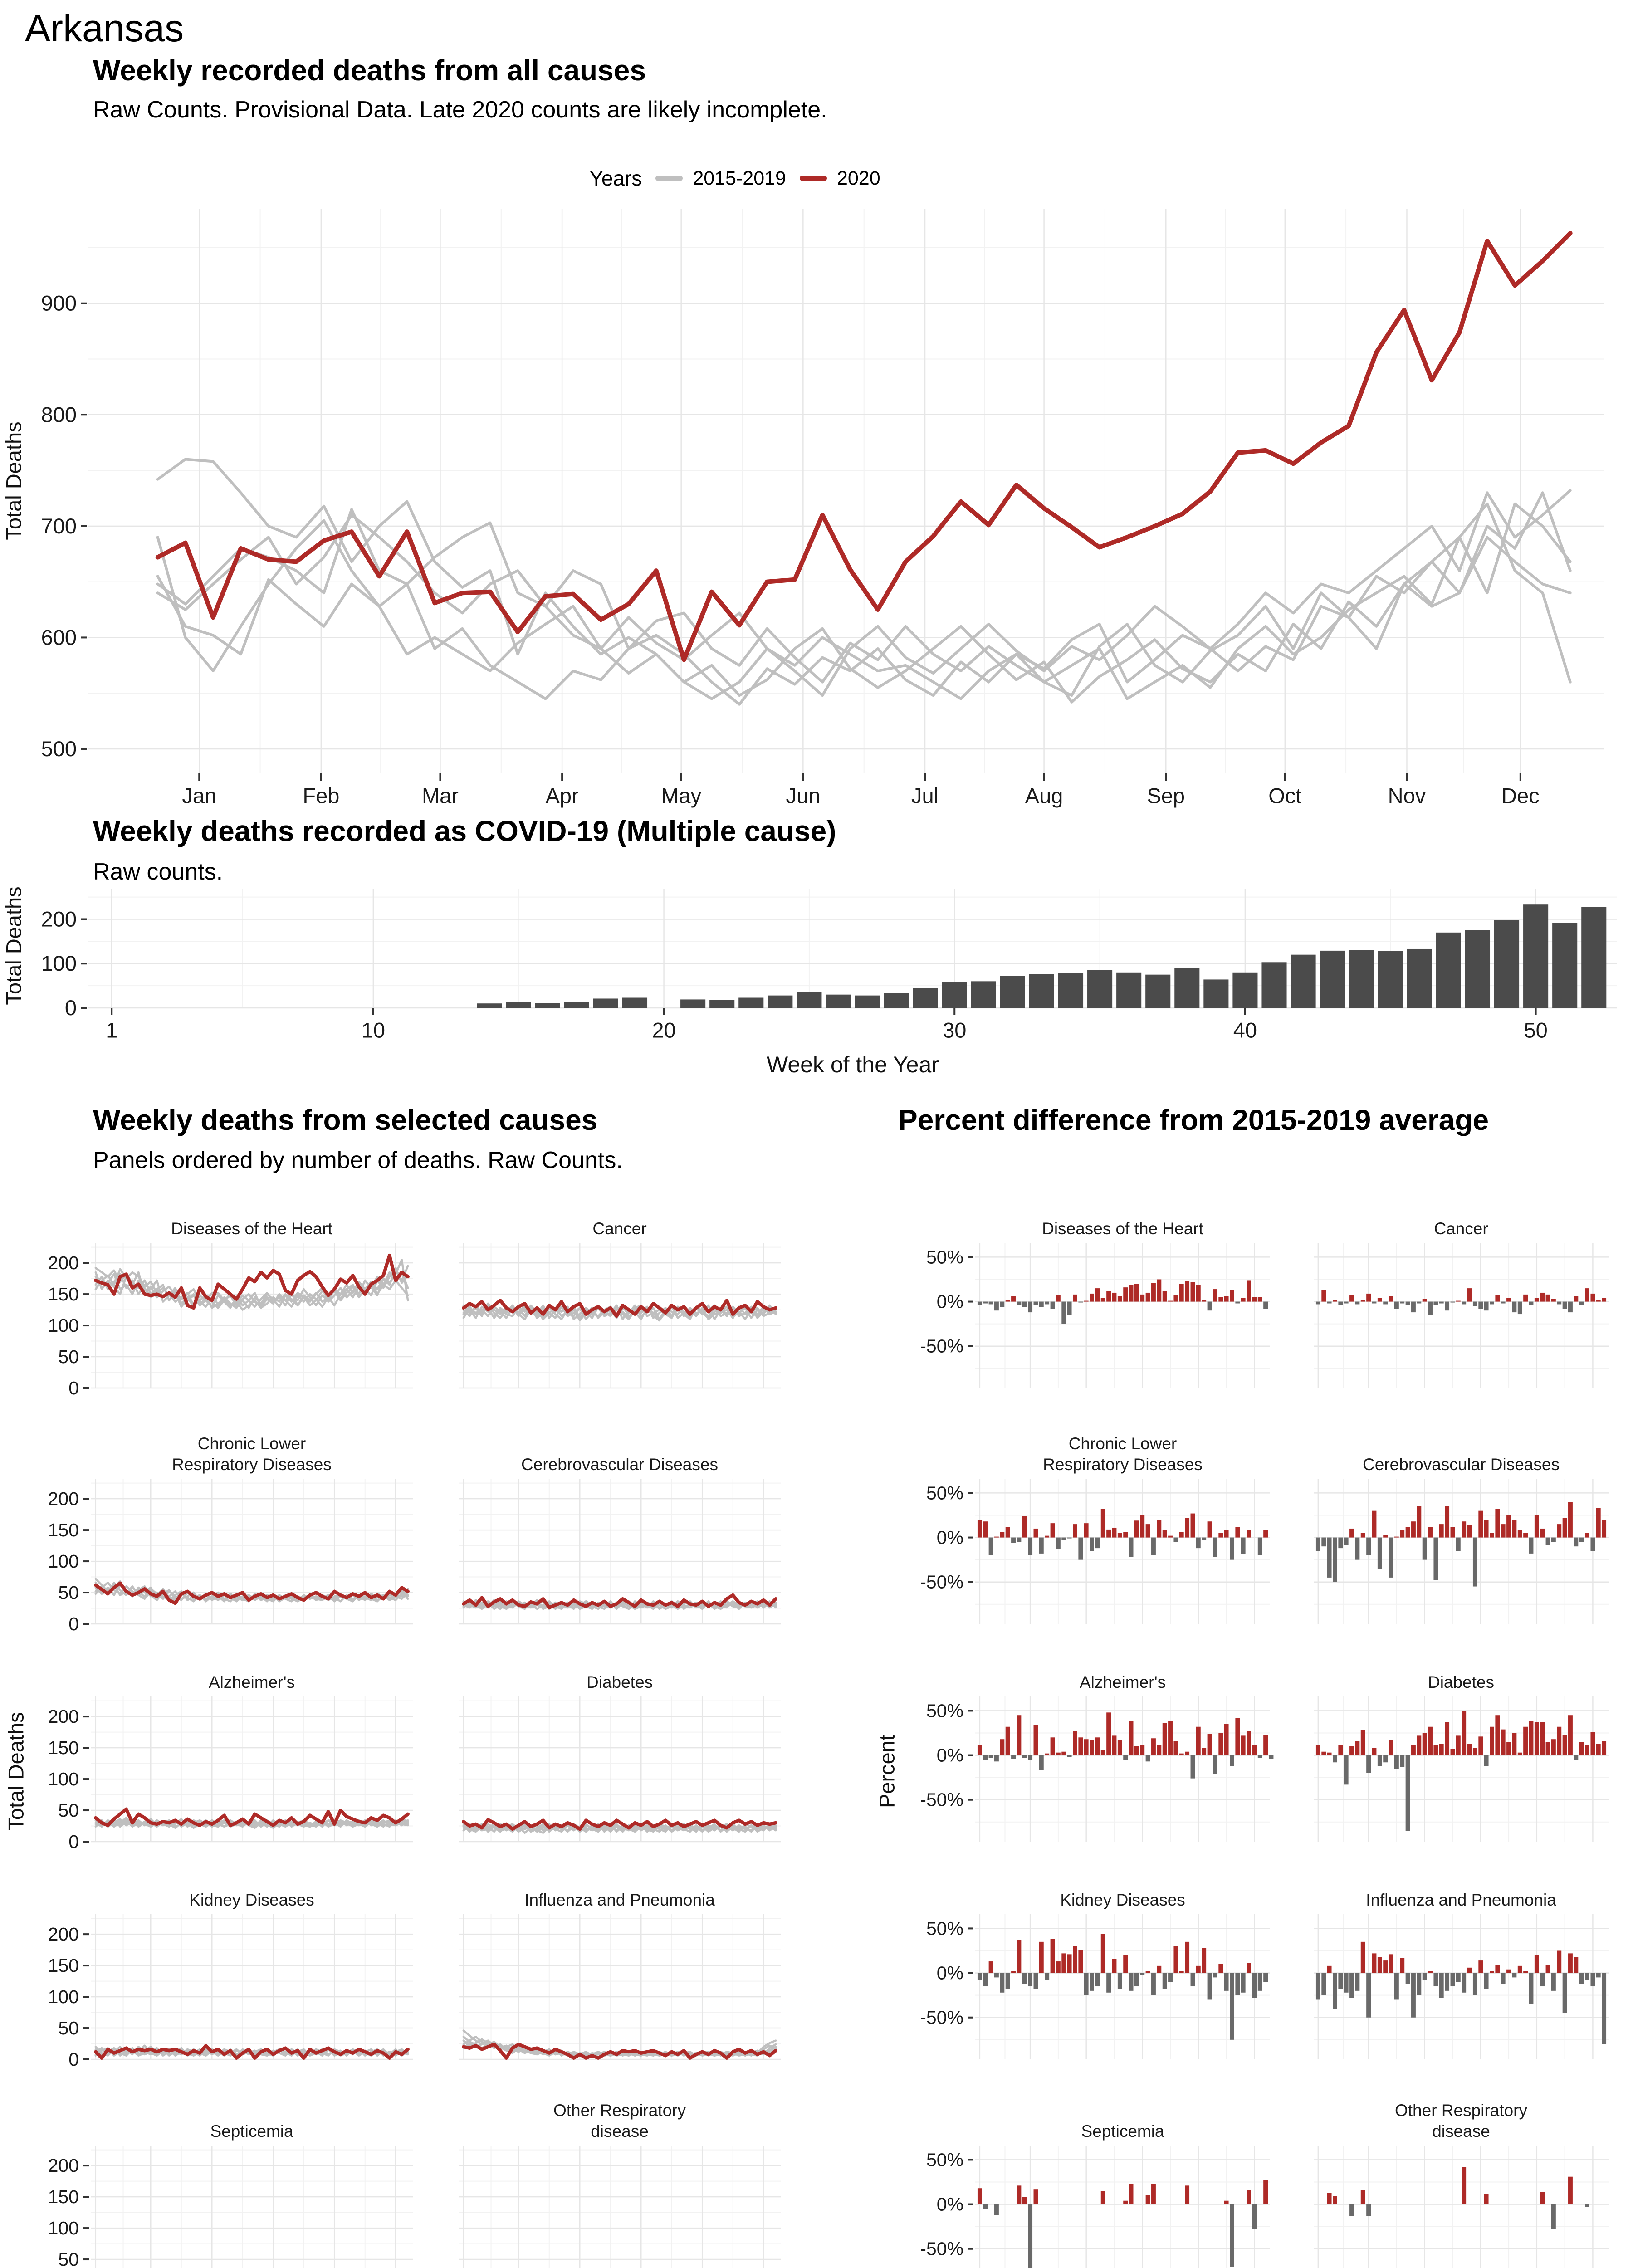 Image resolution: width=1633 pixels, height=2268 pixels. Describe the element at coordinates (1095, 1987) in the screenshot. I see `pct-chart-kidney: 50% 0% -50%` at that location.